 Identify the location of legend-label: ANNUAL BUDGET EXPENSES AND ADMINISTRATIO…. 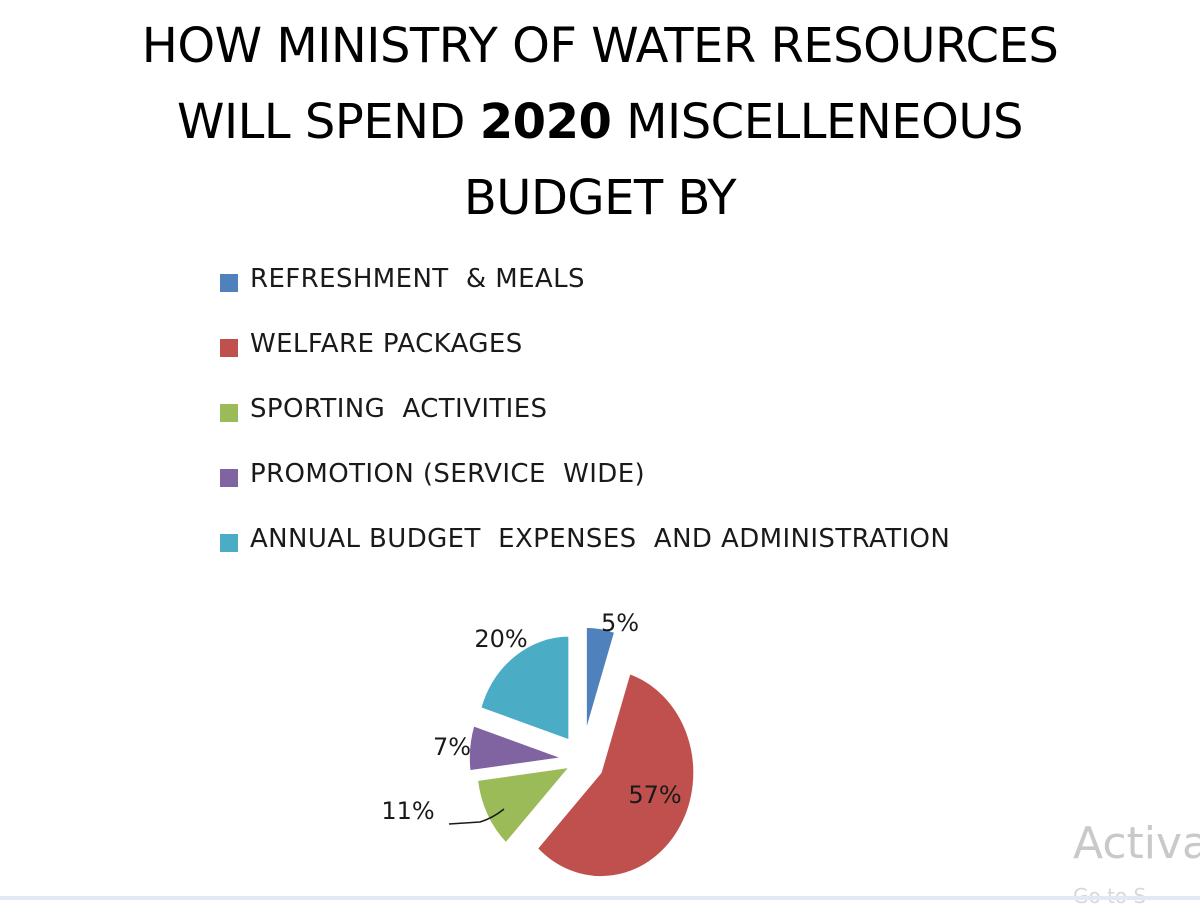
(600, 539).